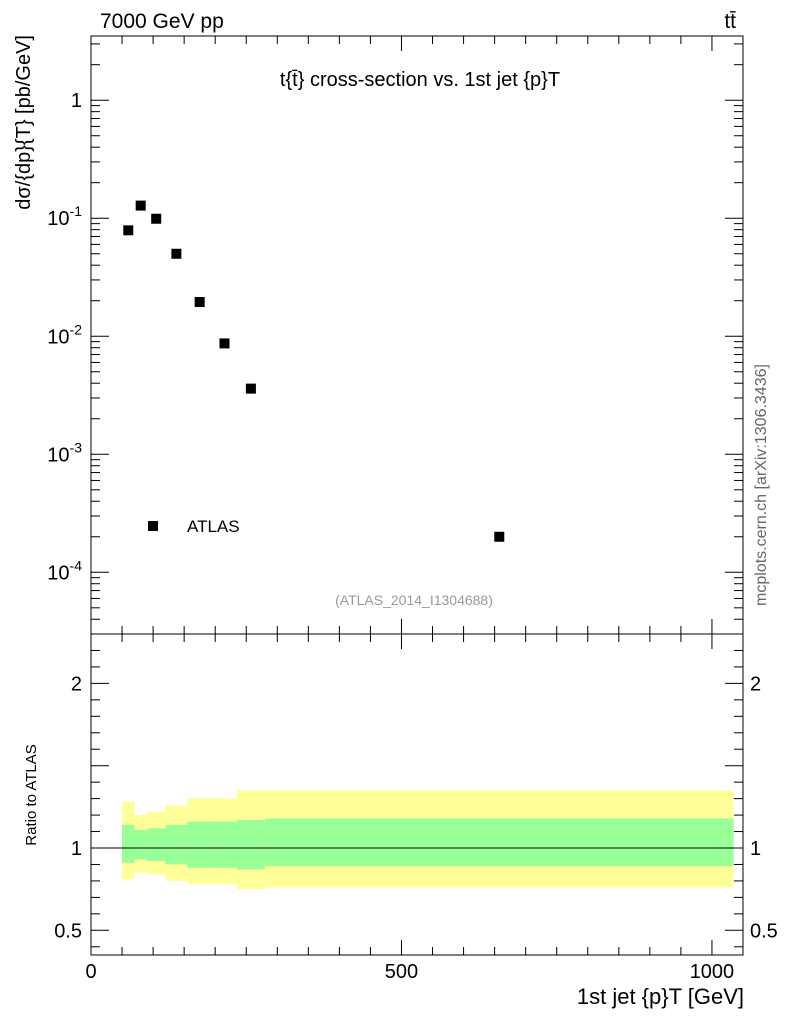 The image size is (786, 1024). I want to click on ratio-bands, so click(428, 840).